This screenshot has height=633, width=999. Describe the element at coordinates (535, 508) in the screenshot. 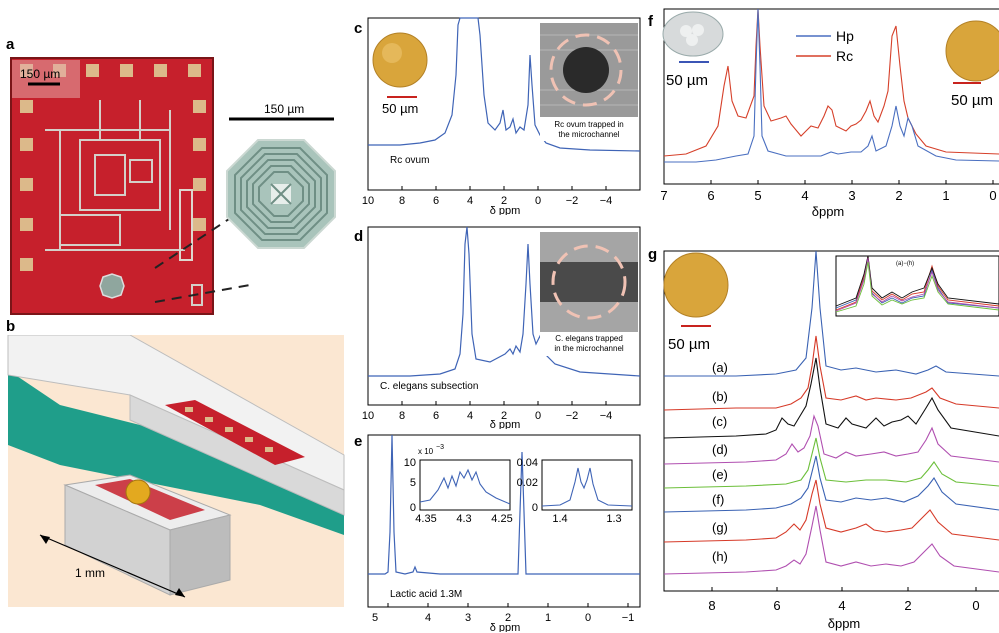

I see `inset2-y-2: 0` at that location.